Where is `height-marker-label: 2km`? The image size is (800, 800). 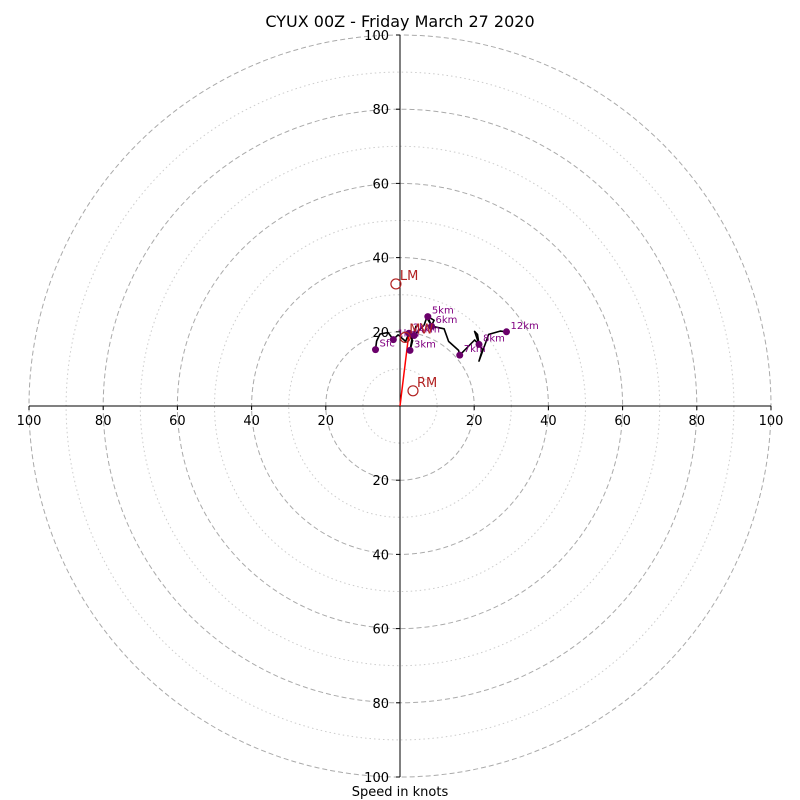 height-marker-label: 2km is located at coordinates (424, 327).